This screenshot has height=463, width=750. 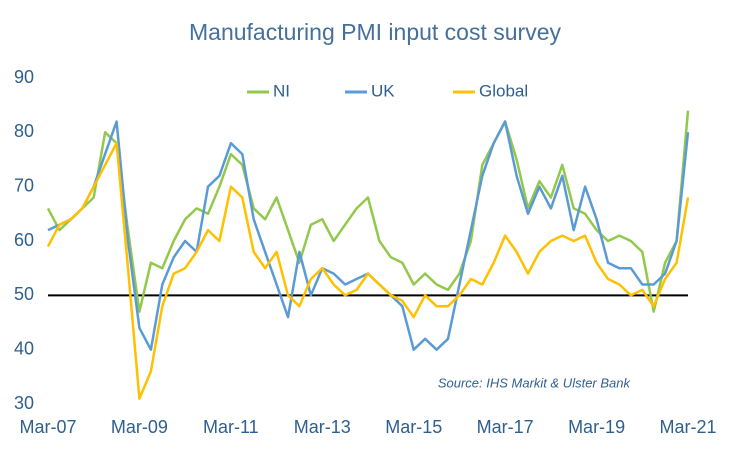 What do you see at coordinates (375, 32) in the screenshot?
I see `chart-title: Manufacturing PMI input cost survey` at bounding box center [375, 32].